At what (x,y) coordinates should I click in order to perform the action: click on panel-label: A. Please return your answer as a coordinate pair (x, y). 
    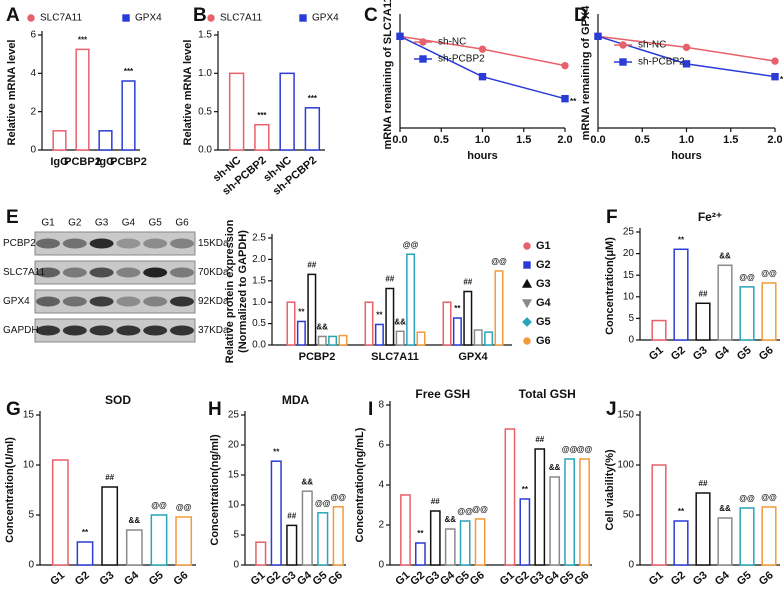
    Looking at the image, I should click on (13, 15).